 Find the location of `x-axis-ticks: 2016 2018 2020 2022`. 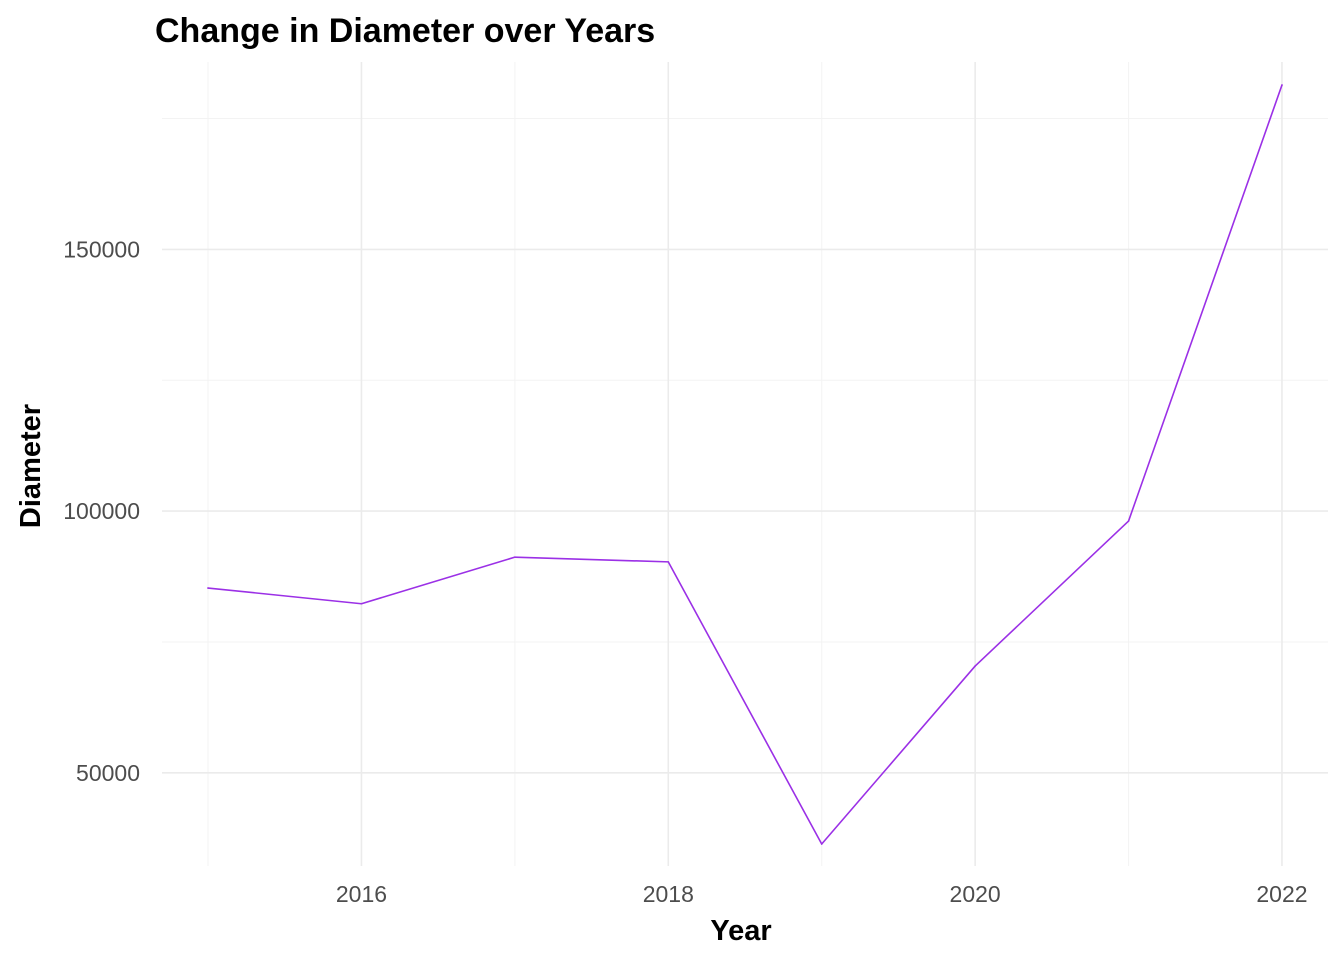

x-axis-ticks: 2016 2018 2020 2022 is located at coordinates (822, 894).